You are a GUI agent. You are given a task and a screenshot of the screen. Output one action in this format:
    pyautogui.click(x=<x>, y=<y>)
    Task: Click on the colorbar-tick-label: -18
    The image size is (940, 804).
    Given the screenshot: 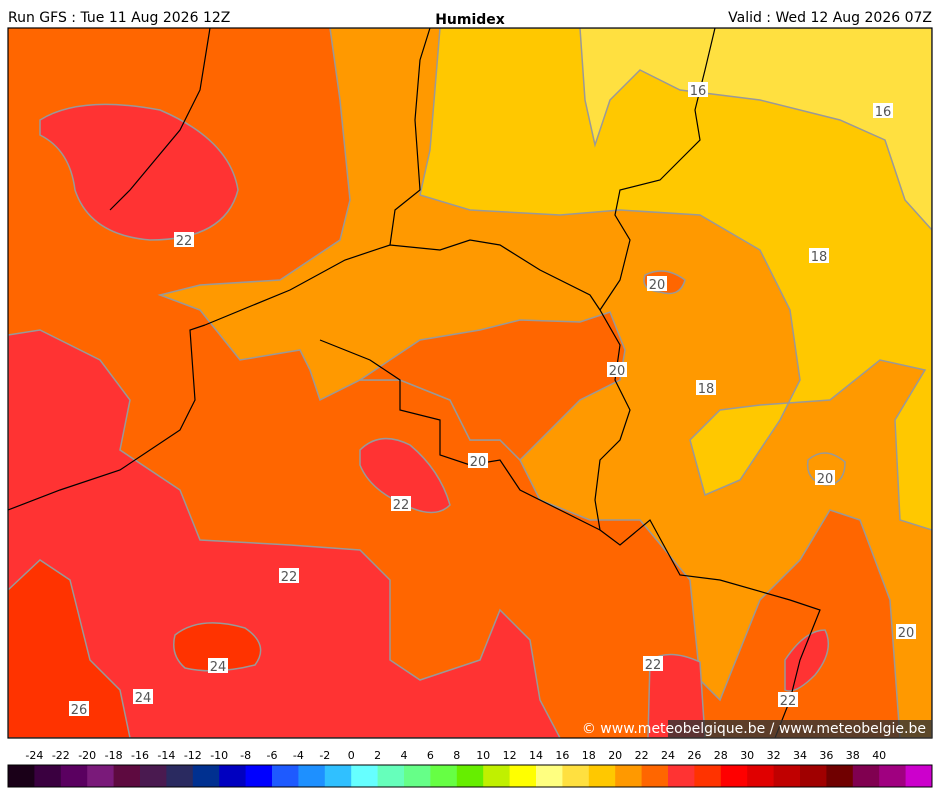 What is the action you would take?
    pyautogui.click(x=114, y=755)
    